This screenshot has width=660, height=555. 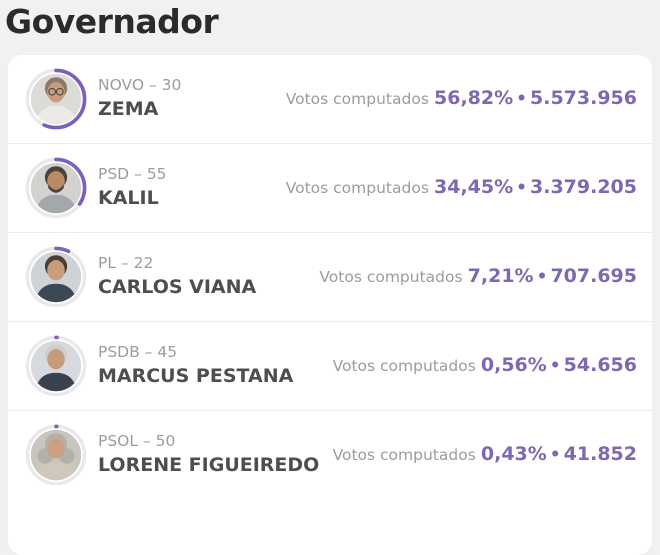 I want to click on vote-count: 3.379.205, so click(x=583, y=187).